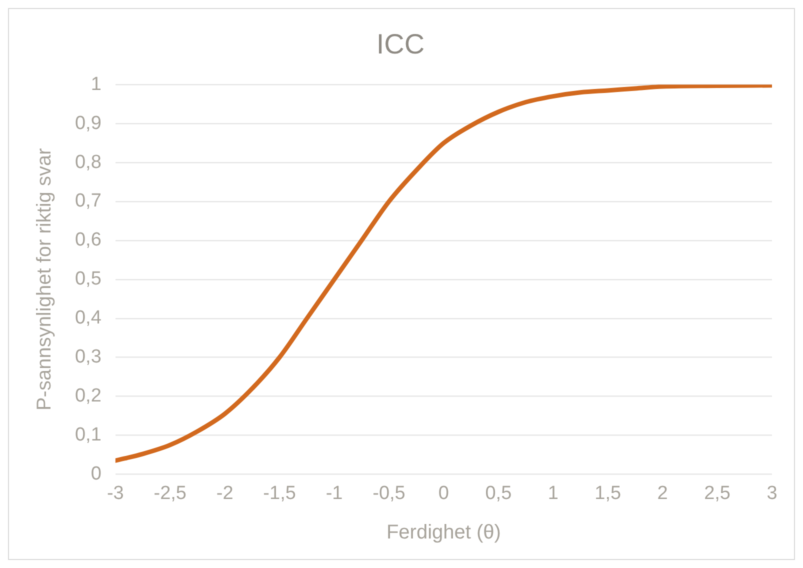 The height and width of the screenshot is (568, 803). I want to click on x-tick-label: 2, so click(662, 493).